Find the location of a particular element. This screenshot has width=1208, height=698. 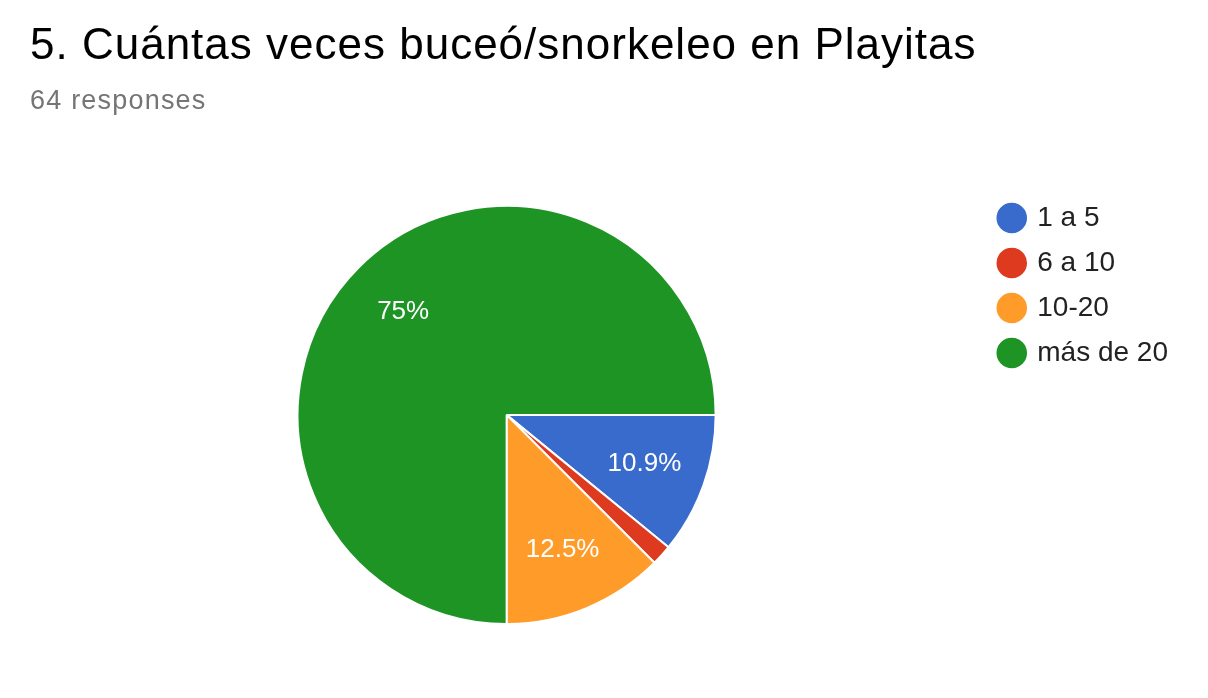

legend-label: 1 a 5 is located at coordinates (1068, 216).